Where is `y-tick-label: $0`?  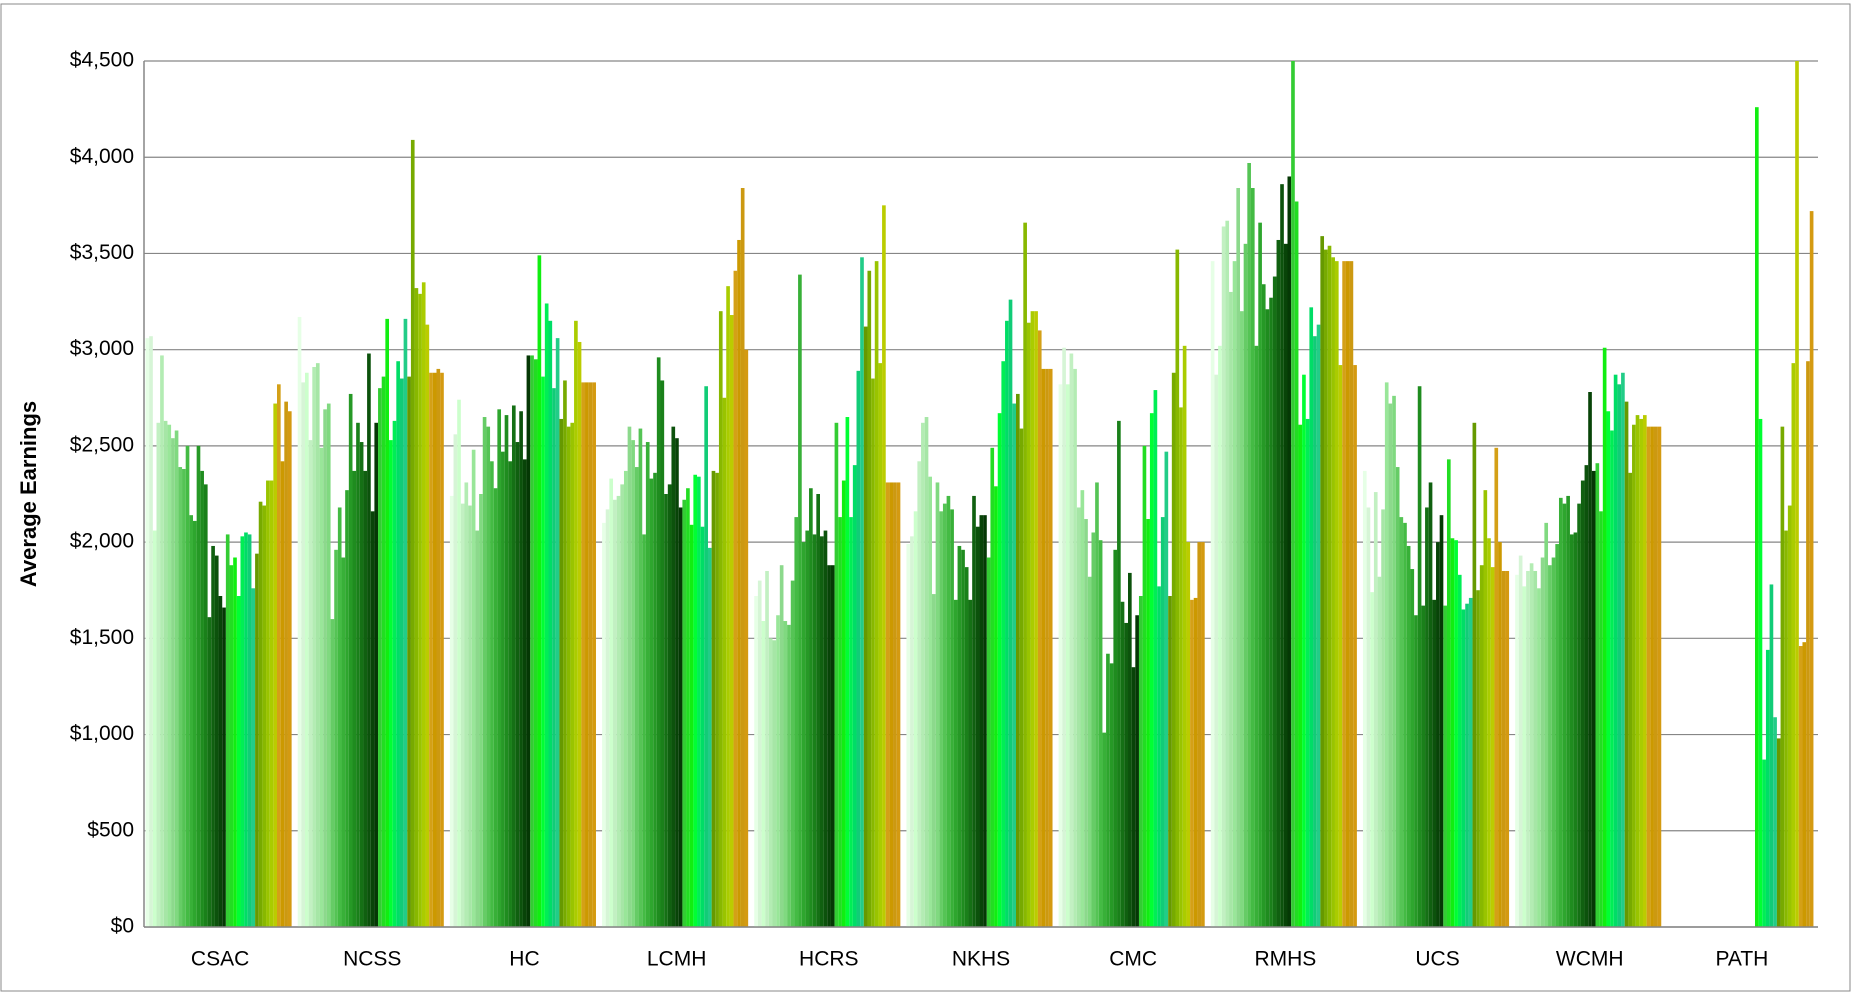 y-tick-label: $0 is located at coordinates (122, 926).